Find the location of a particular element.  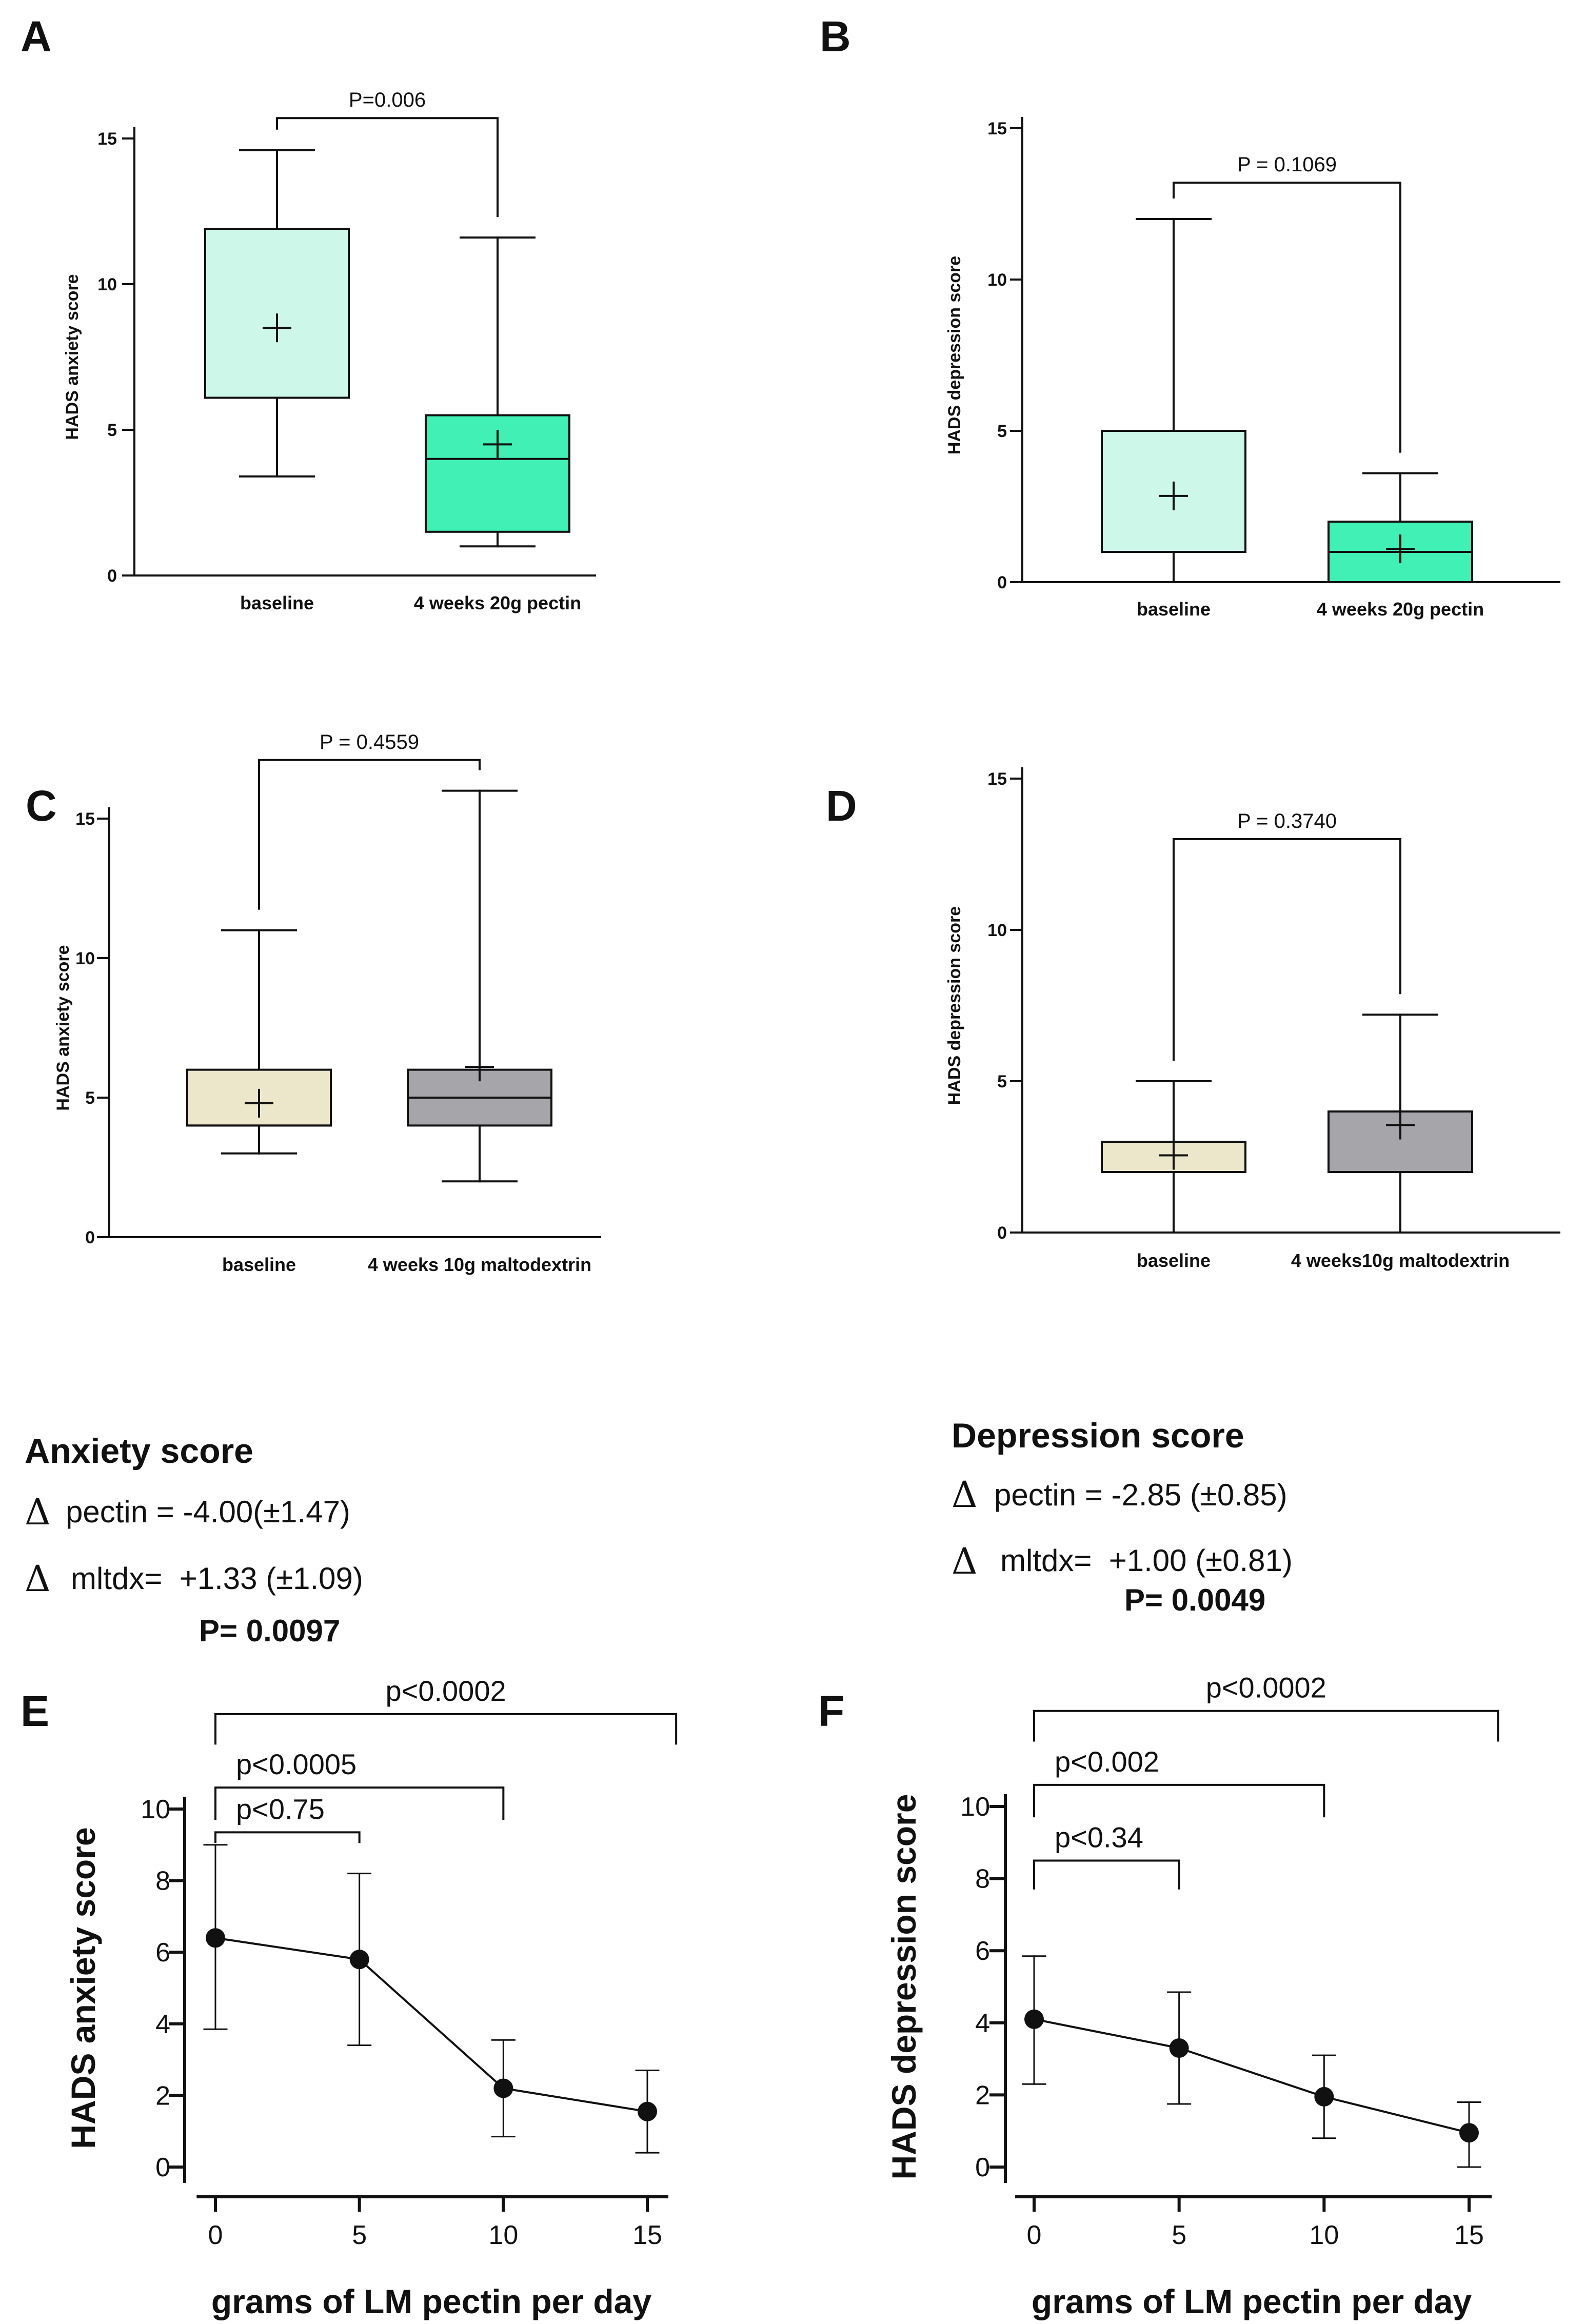

summary-anxiety-pvalue: P= 0.0097 is located at coordinates (269, 1631).